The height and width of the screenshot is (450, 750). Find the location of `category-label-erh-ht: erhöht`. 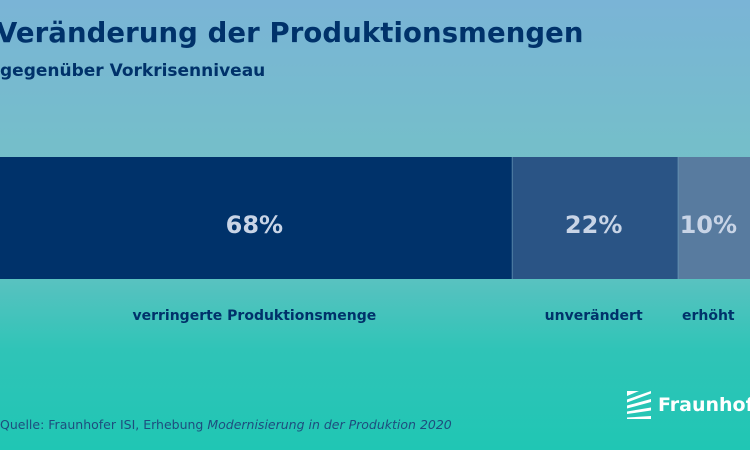

category-label-erh-ht: erhöht is located at coordinates (708, 316).